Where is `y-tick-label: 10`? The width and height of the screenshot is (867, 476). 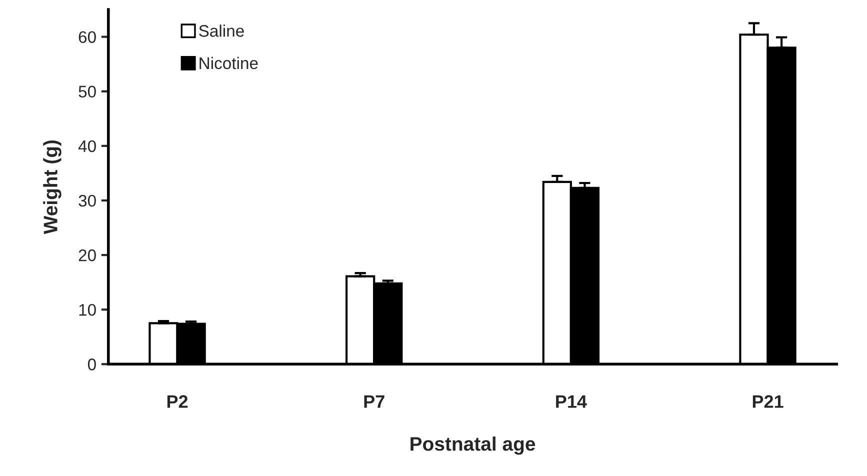 y-tick-label: 10 is located at coordinates (87, 310).